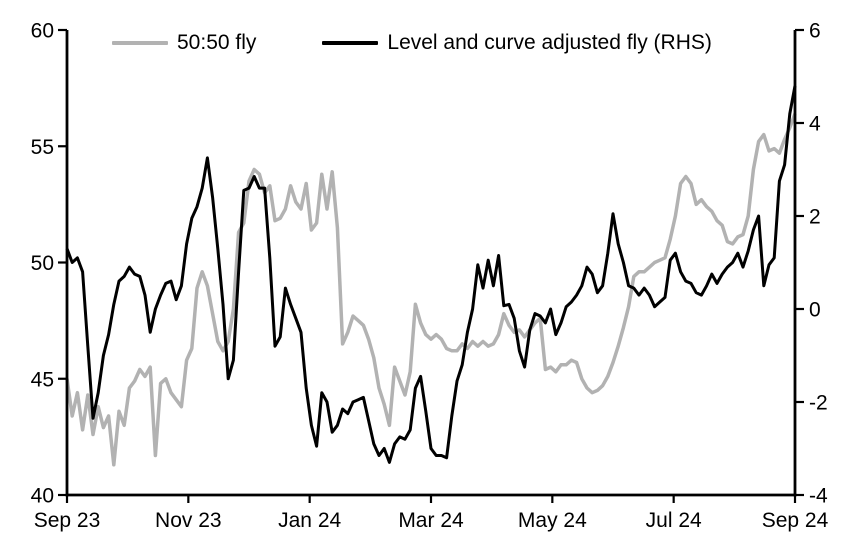 The image size is (852, 551). What do you see at coordinates (818, 496) in the screenshot?
I see `y-axis-right-tick-label: -4` at bounding box center [818, 496].